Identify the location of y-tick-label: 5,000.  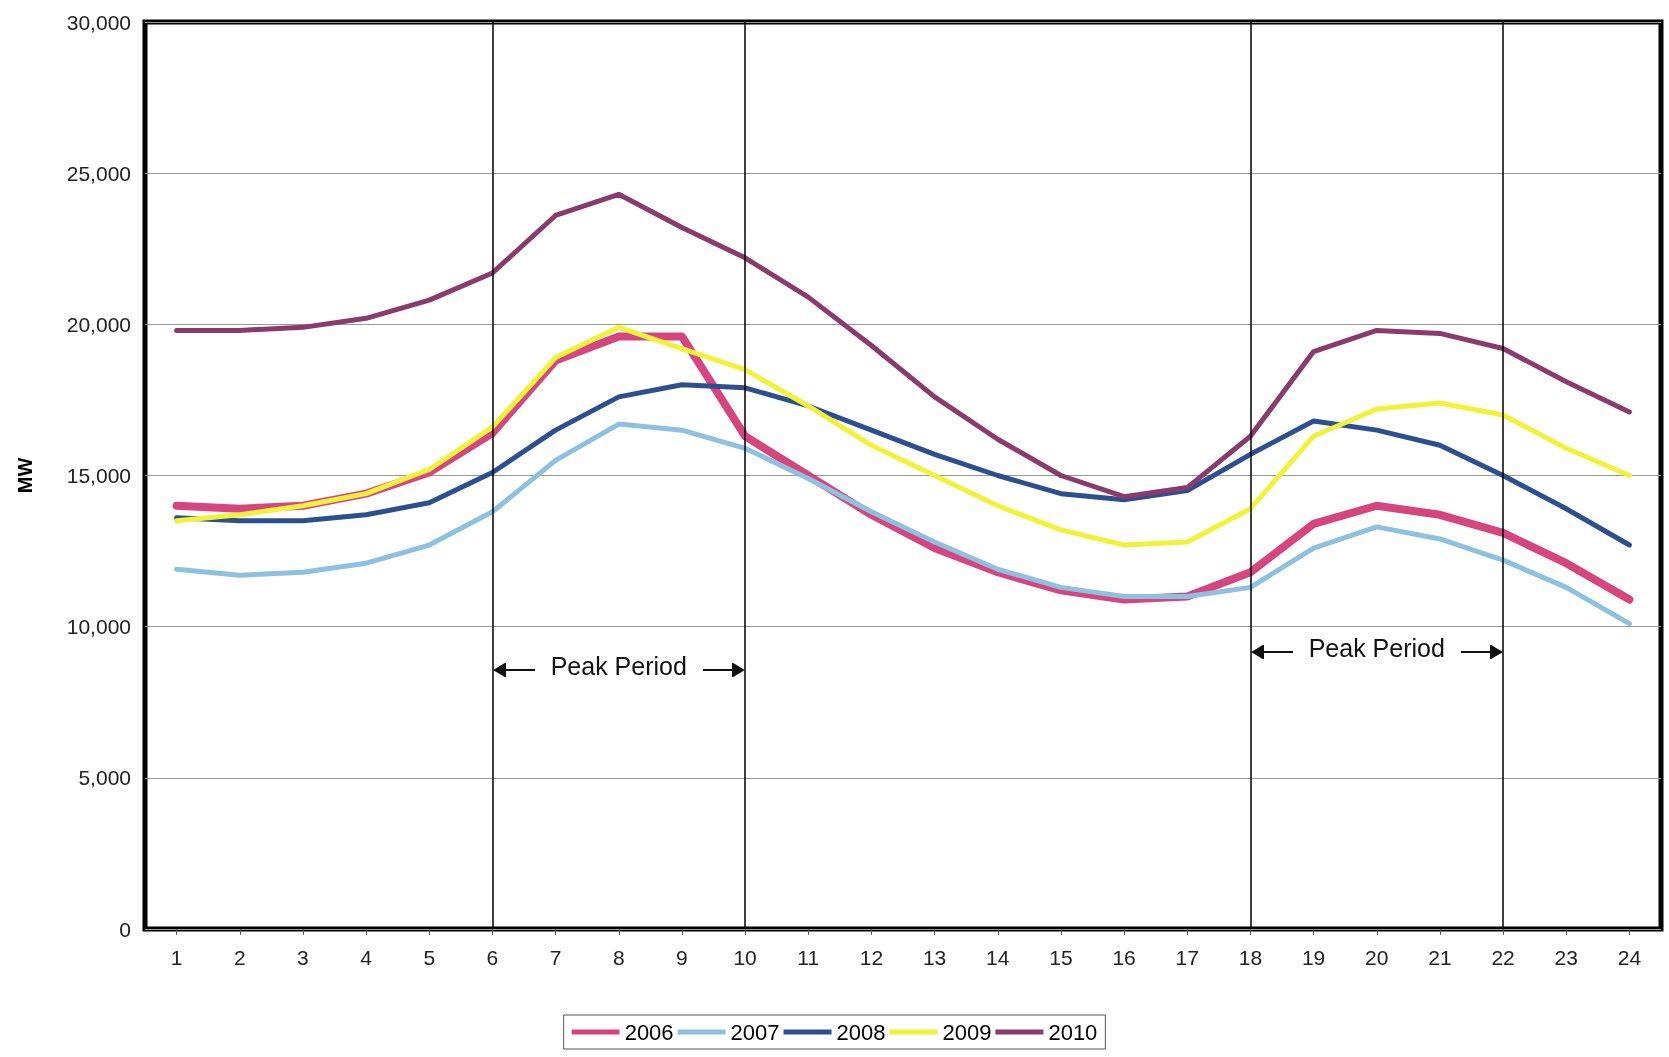
(104, 778).